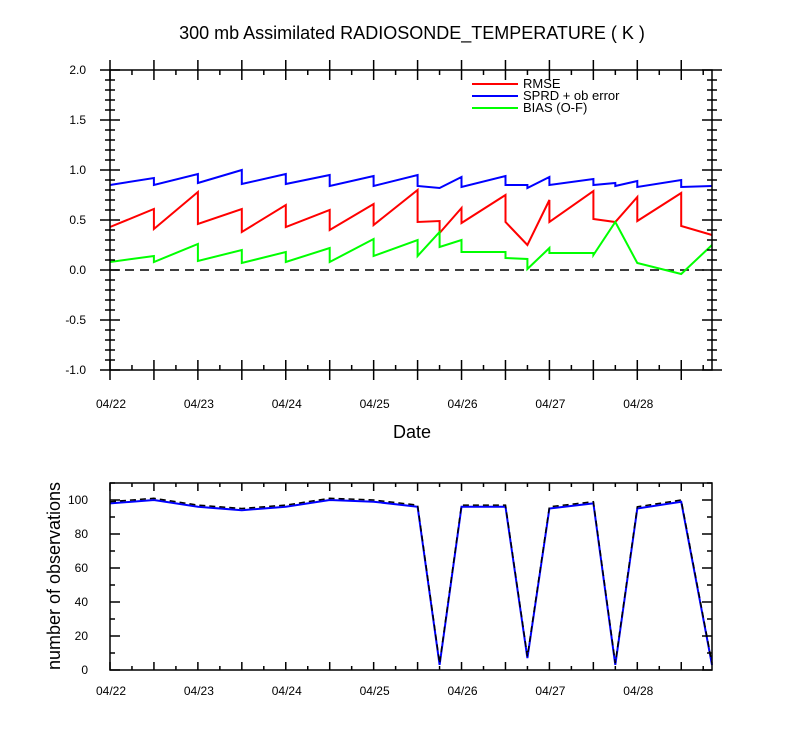  What do you see at coordinates (77, 220) in the screenshot?
I see `y-tick-label: 0.5` at bounding box center [77, 220].